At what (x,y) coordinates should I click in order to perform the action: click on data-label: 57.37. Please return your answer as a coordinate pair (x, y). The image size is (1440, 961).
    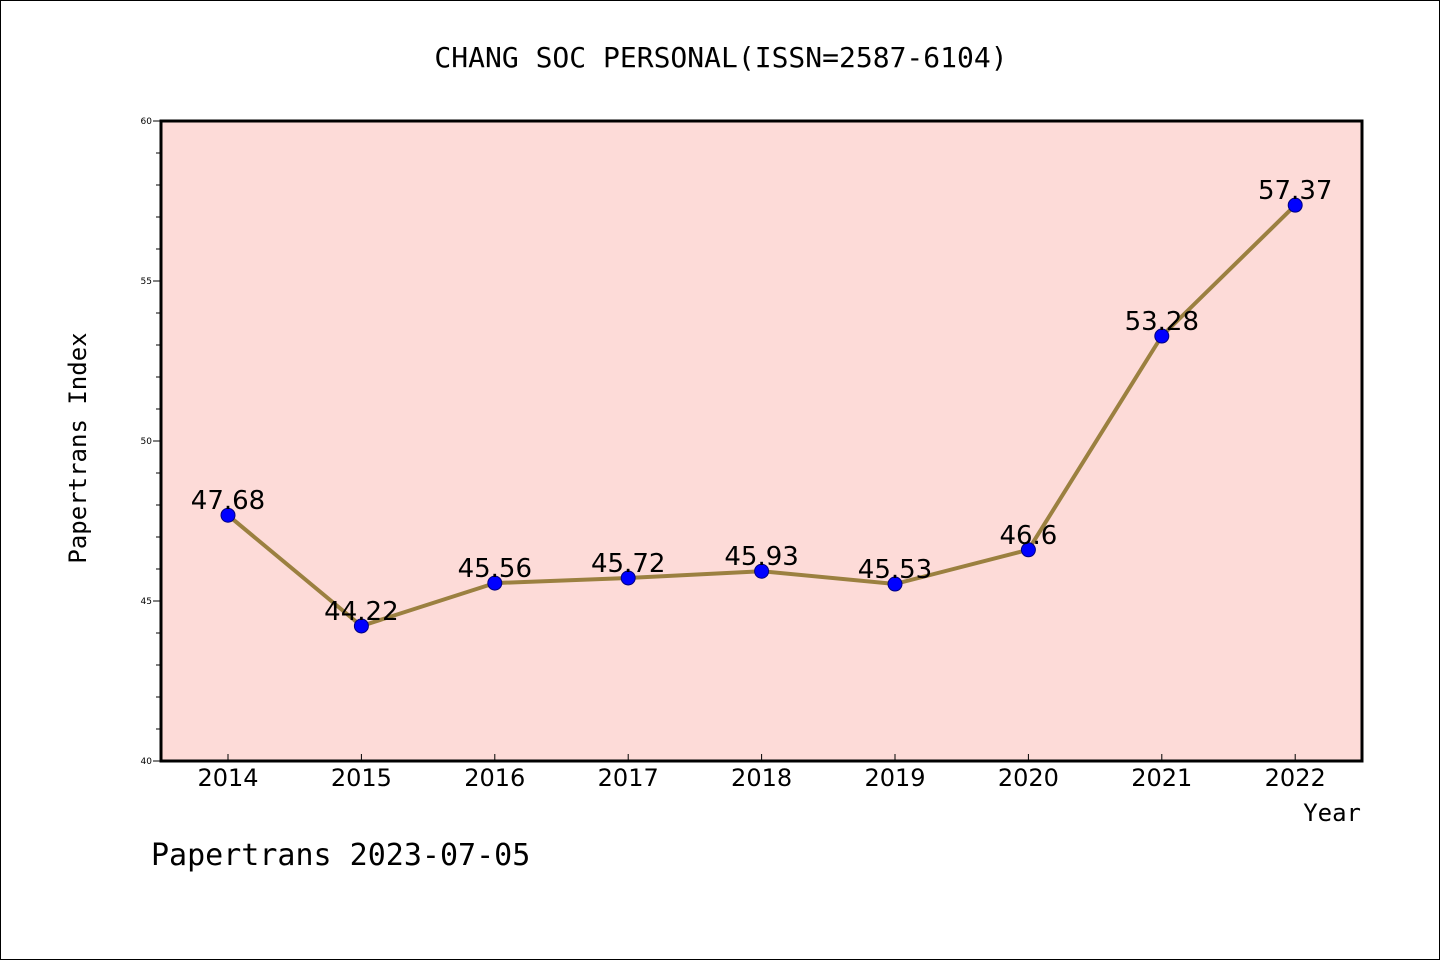
    Looking at the image, I should click on (1295, 191).